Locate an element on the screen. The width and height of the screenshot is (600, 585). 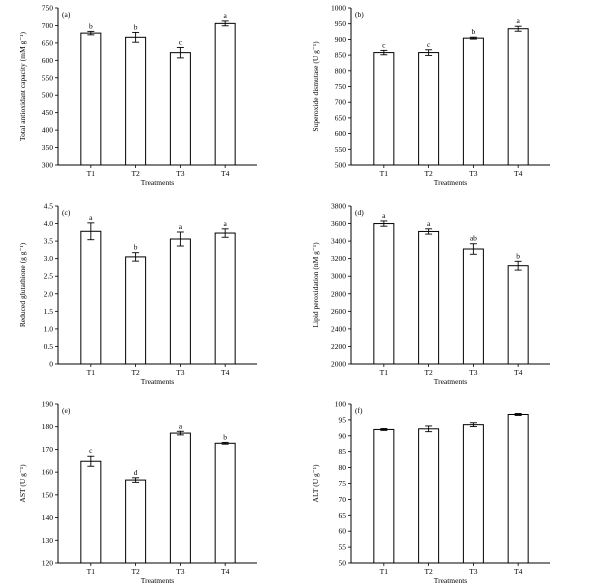
y-tick-label: 120 is located at coordinates (48, 563).